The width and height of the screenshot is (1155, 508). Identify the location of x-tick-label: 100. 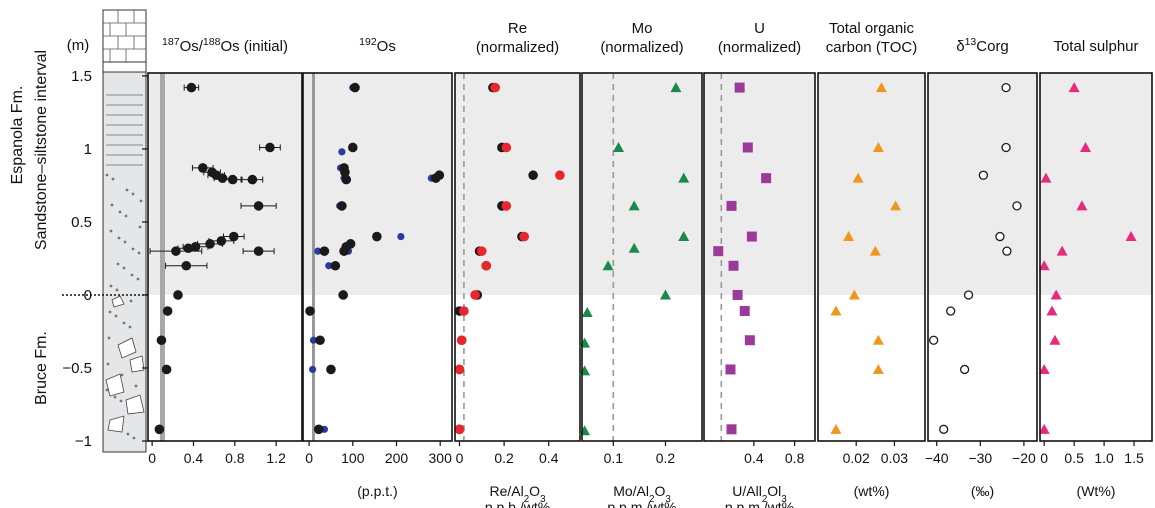
(353, 458).